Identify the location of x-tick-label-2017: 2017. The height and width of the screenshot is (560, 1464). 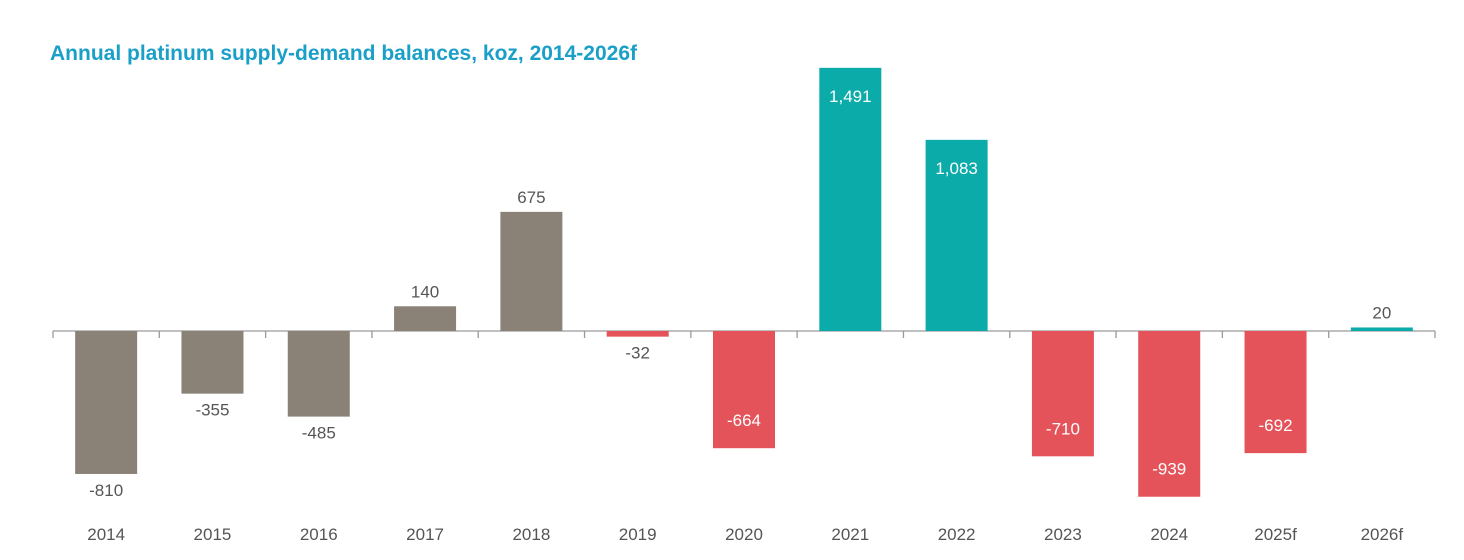
(425, 534).